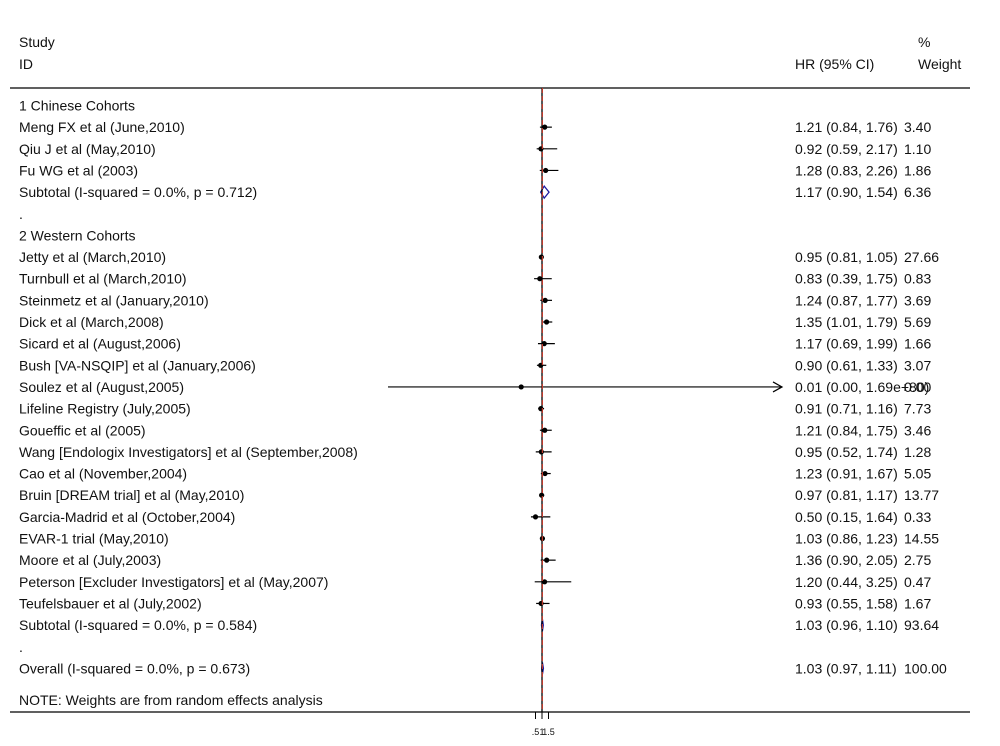 The width and height of the screenshot is (1000, 746). I want to click on subtotal-estimate: 1.03 (0.96, 1.10), so click(846, 625).